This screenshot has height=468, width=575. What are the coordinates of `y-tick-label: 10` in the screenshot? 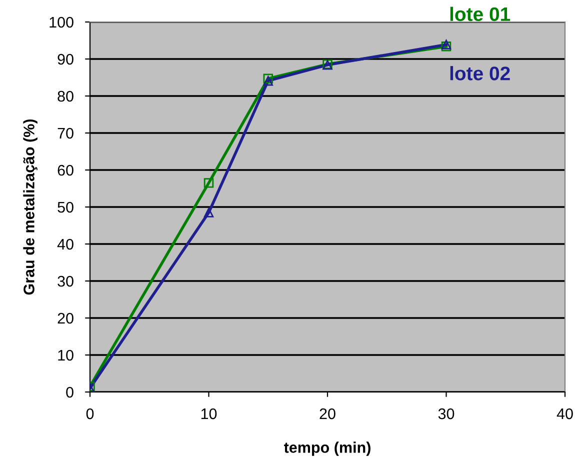 It's located at (66, 355).